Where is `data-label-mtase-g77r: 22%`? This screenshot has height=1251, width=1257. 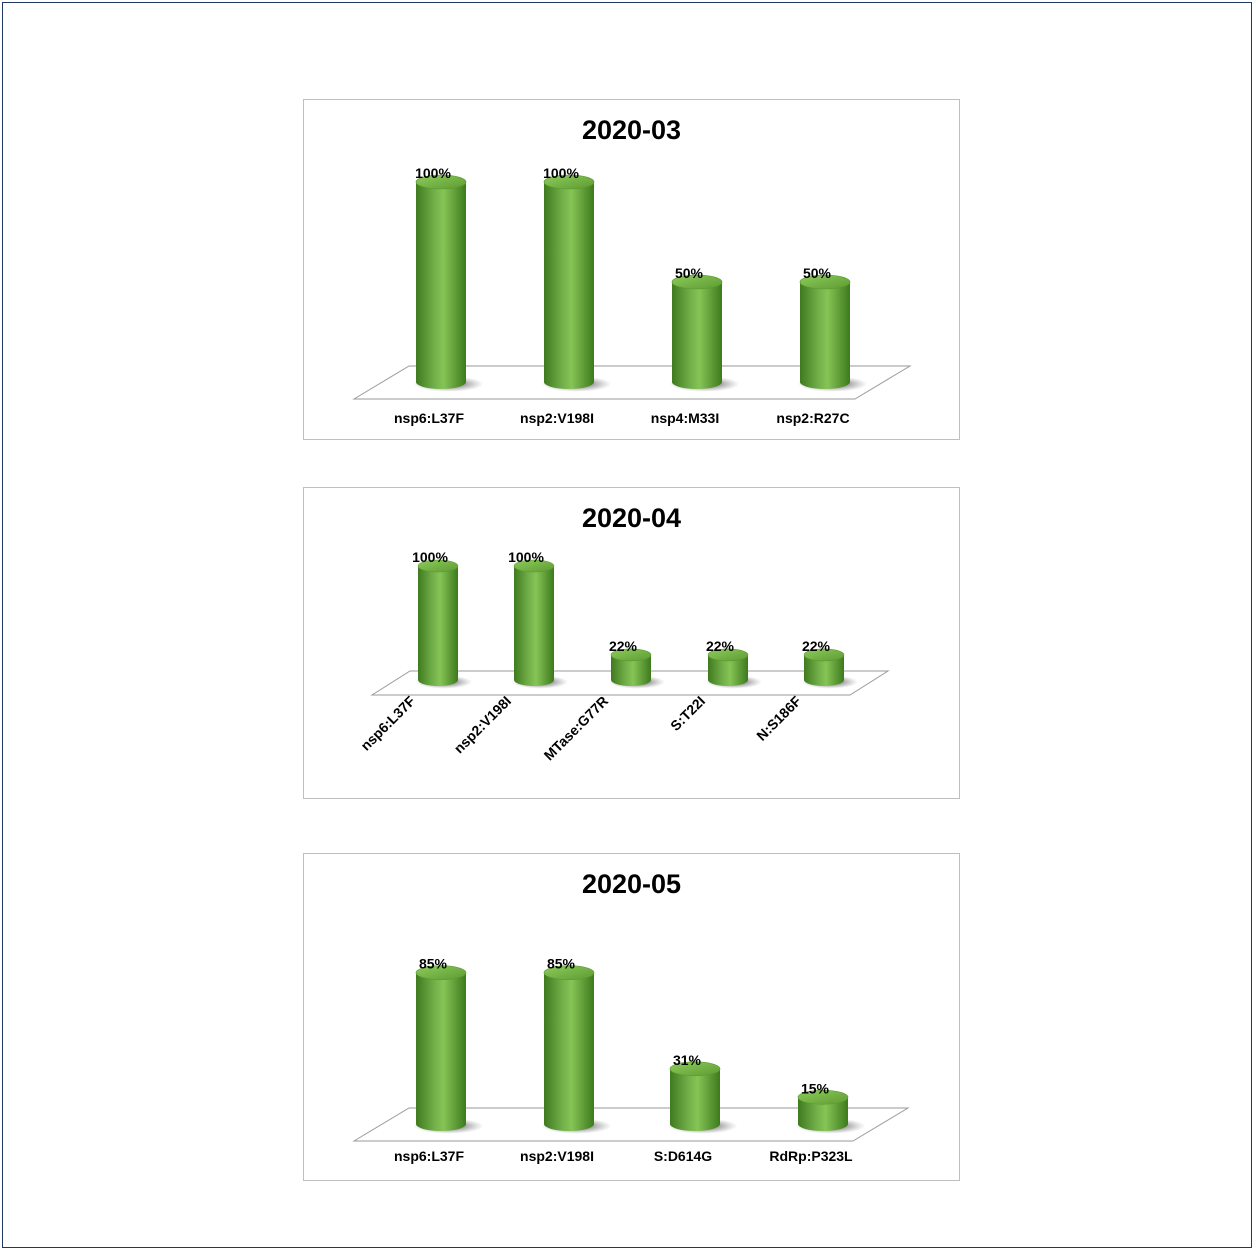
data-label-mtase-g77r: 22% is located at coordinates (623, 646).